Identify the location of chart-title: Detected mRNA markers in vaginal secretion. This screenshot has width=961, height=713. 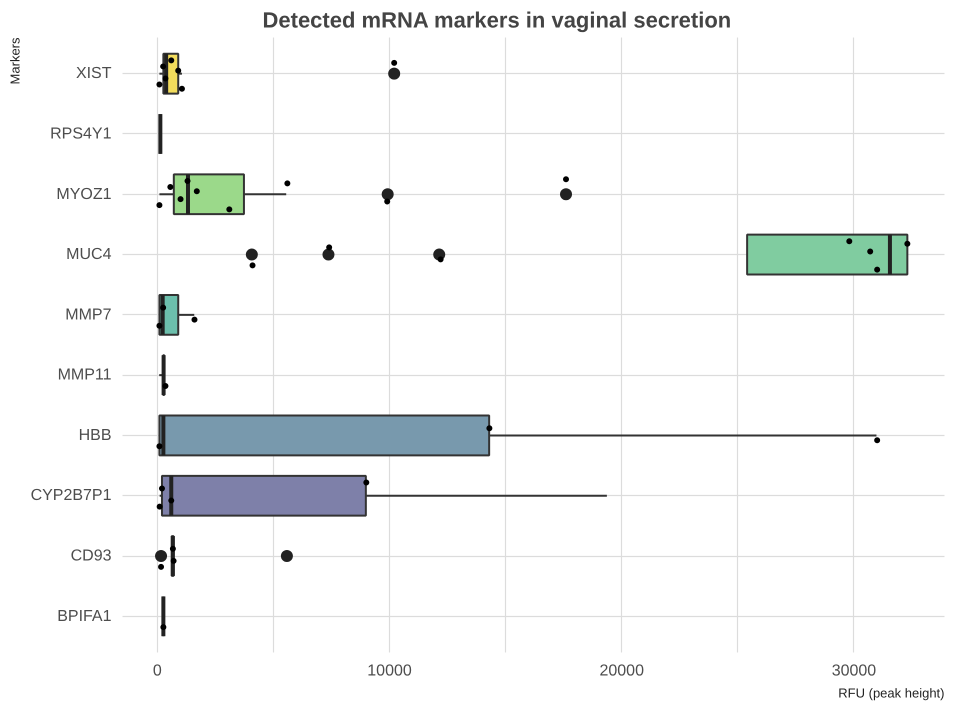
(497, 20).